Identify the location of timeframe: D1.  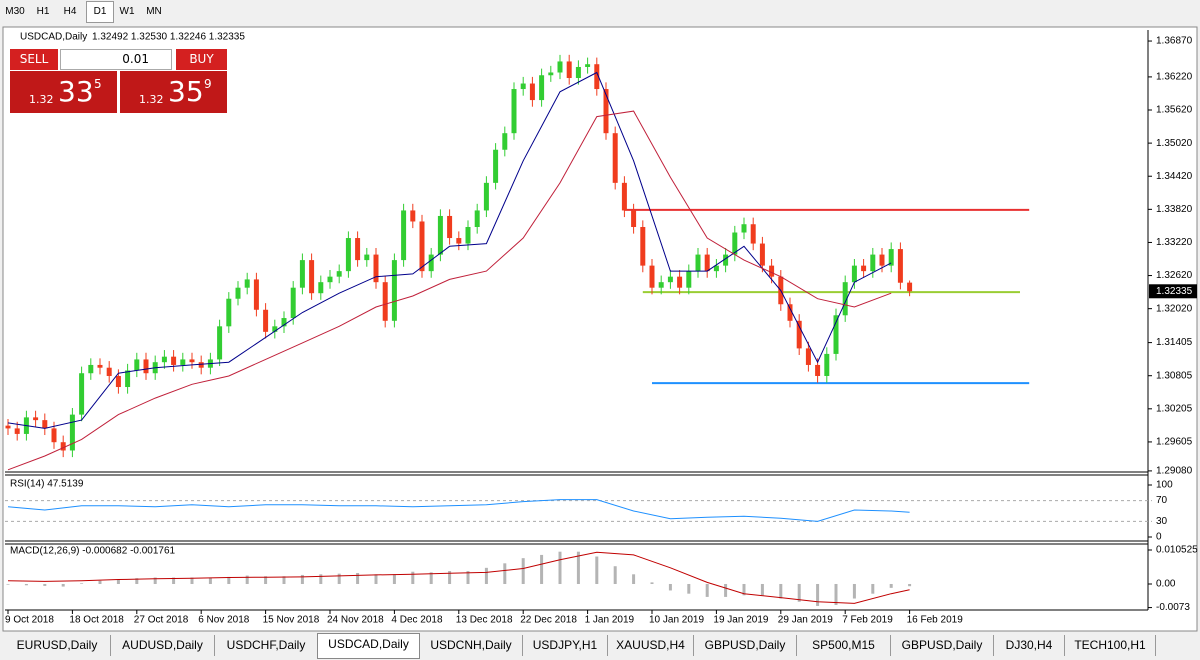
(100, 12).